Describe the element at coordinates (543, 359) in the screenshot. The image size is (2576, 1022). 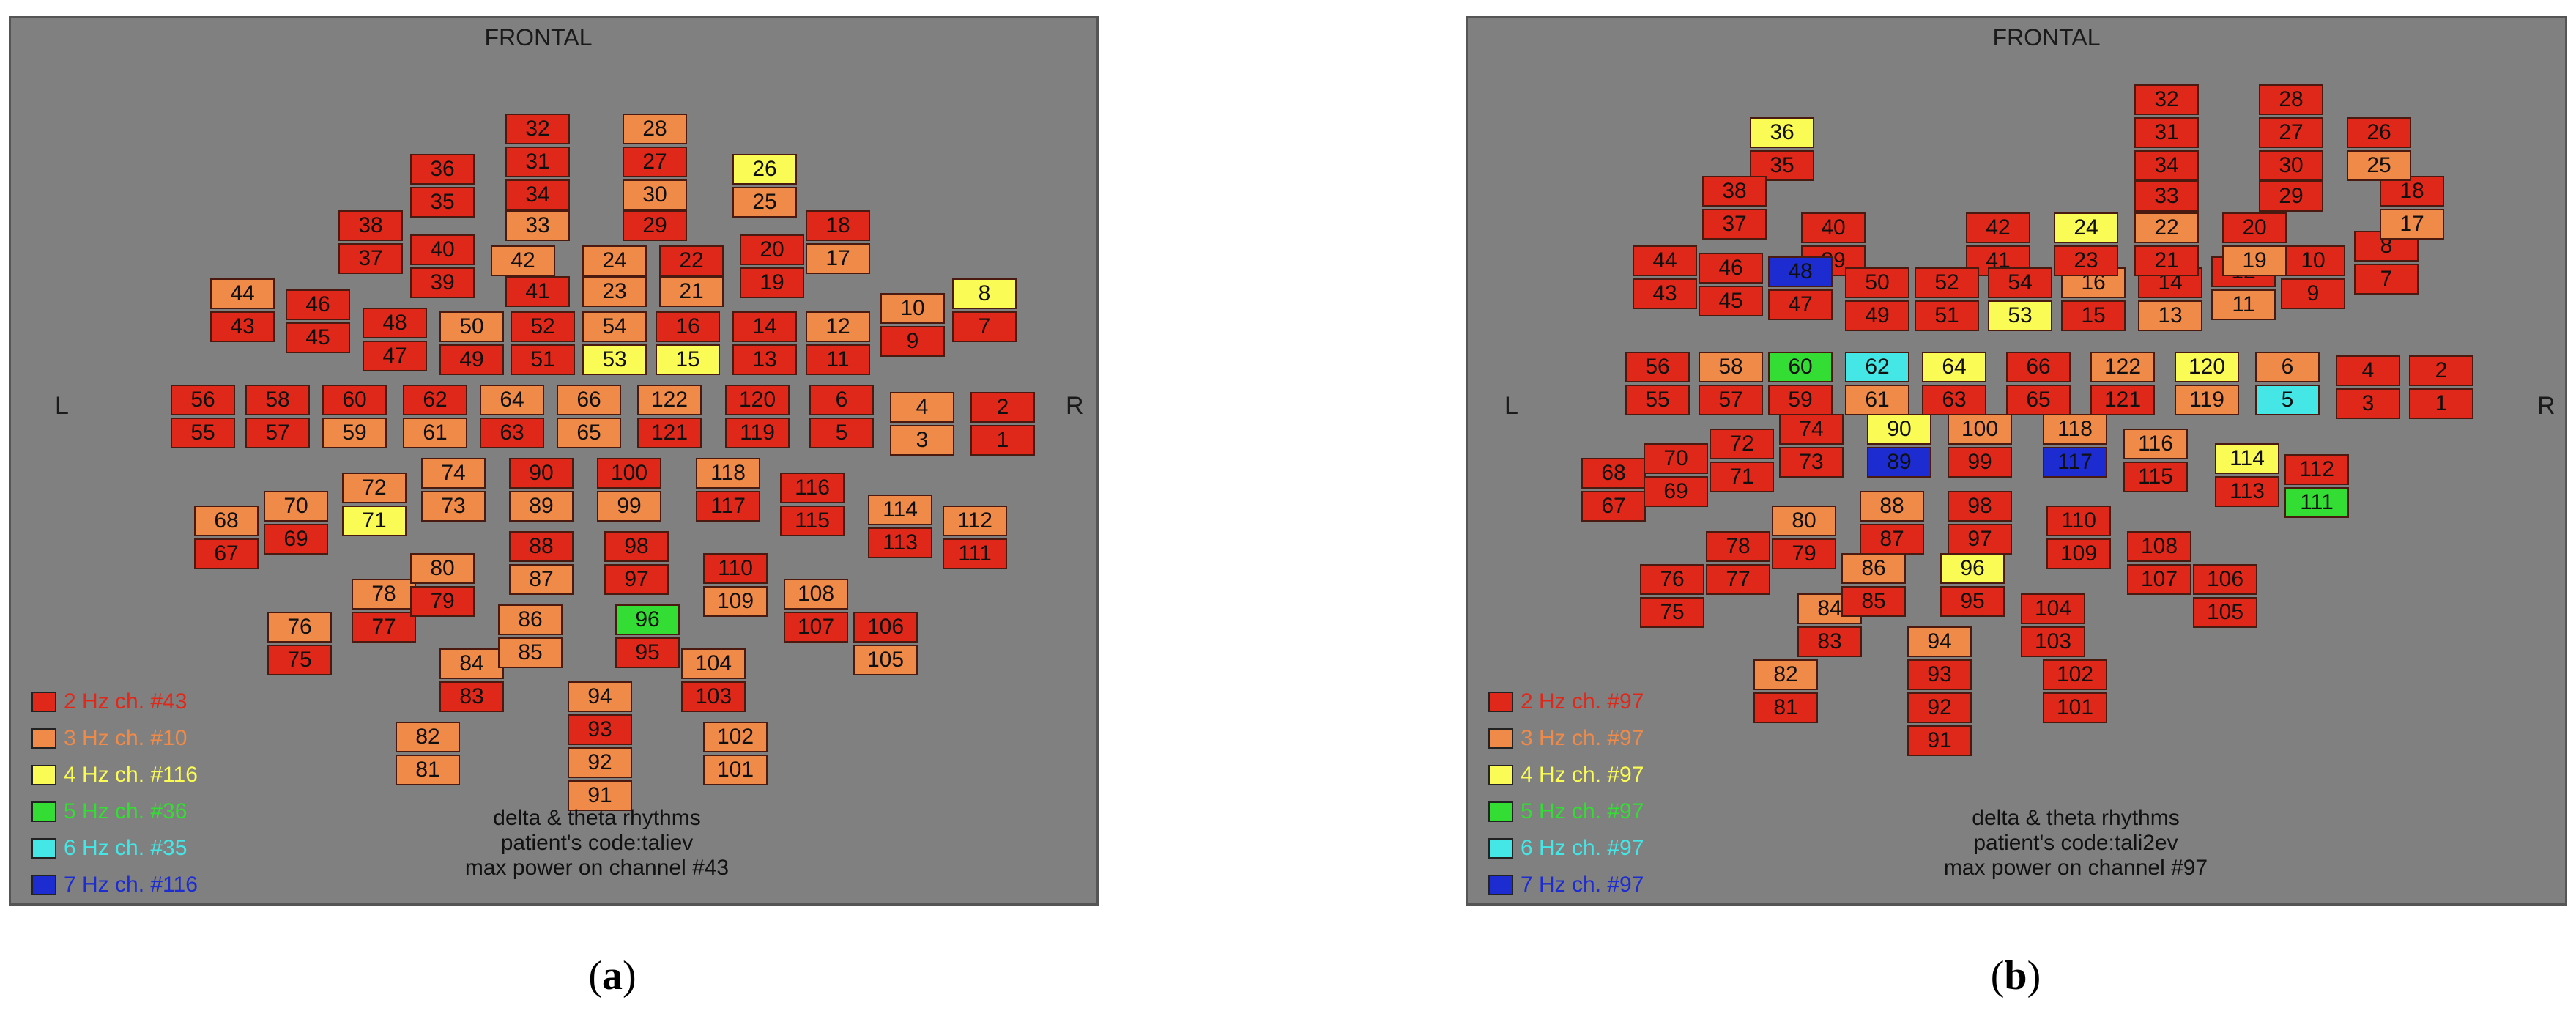
I see `electrode-channel-51: 51` at that location.